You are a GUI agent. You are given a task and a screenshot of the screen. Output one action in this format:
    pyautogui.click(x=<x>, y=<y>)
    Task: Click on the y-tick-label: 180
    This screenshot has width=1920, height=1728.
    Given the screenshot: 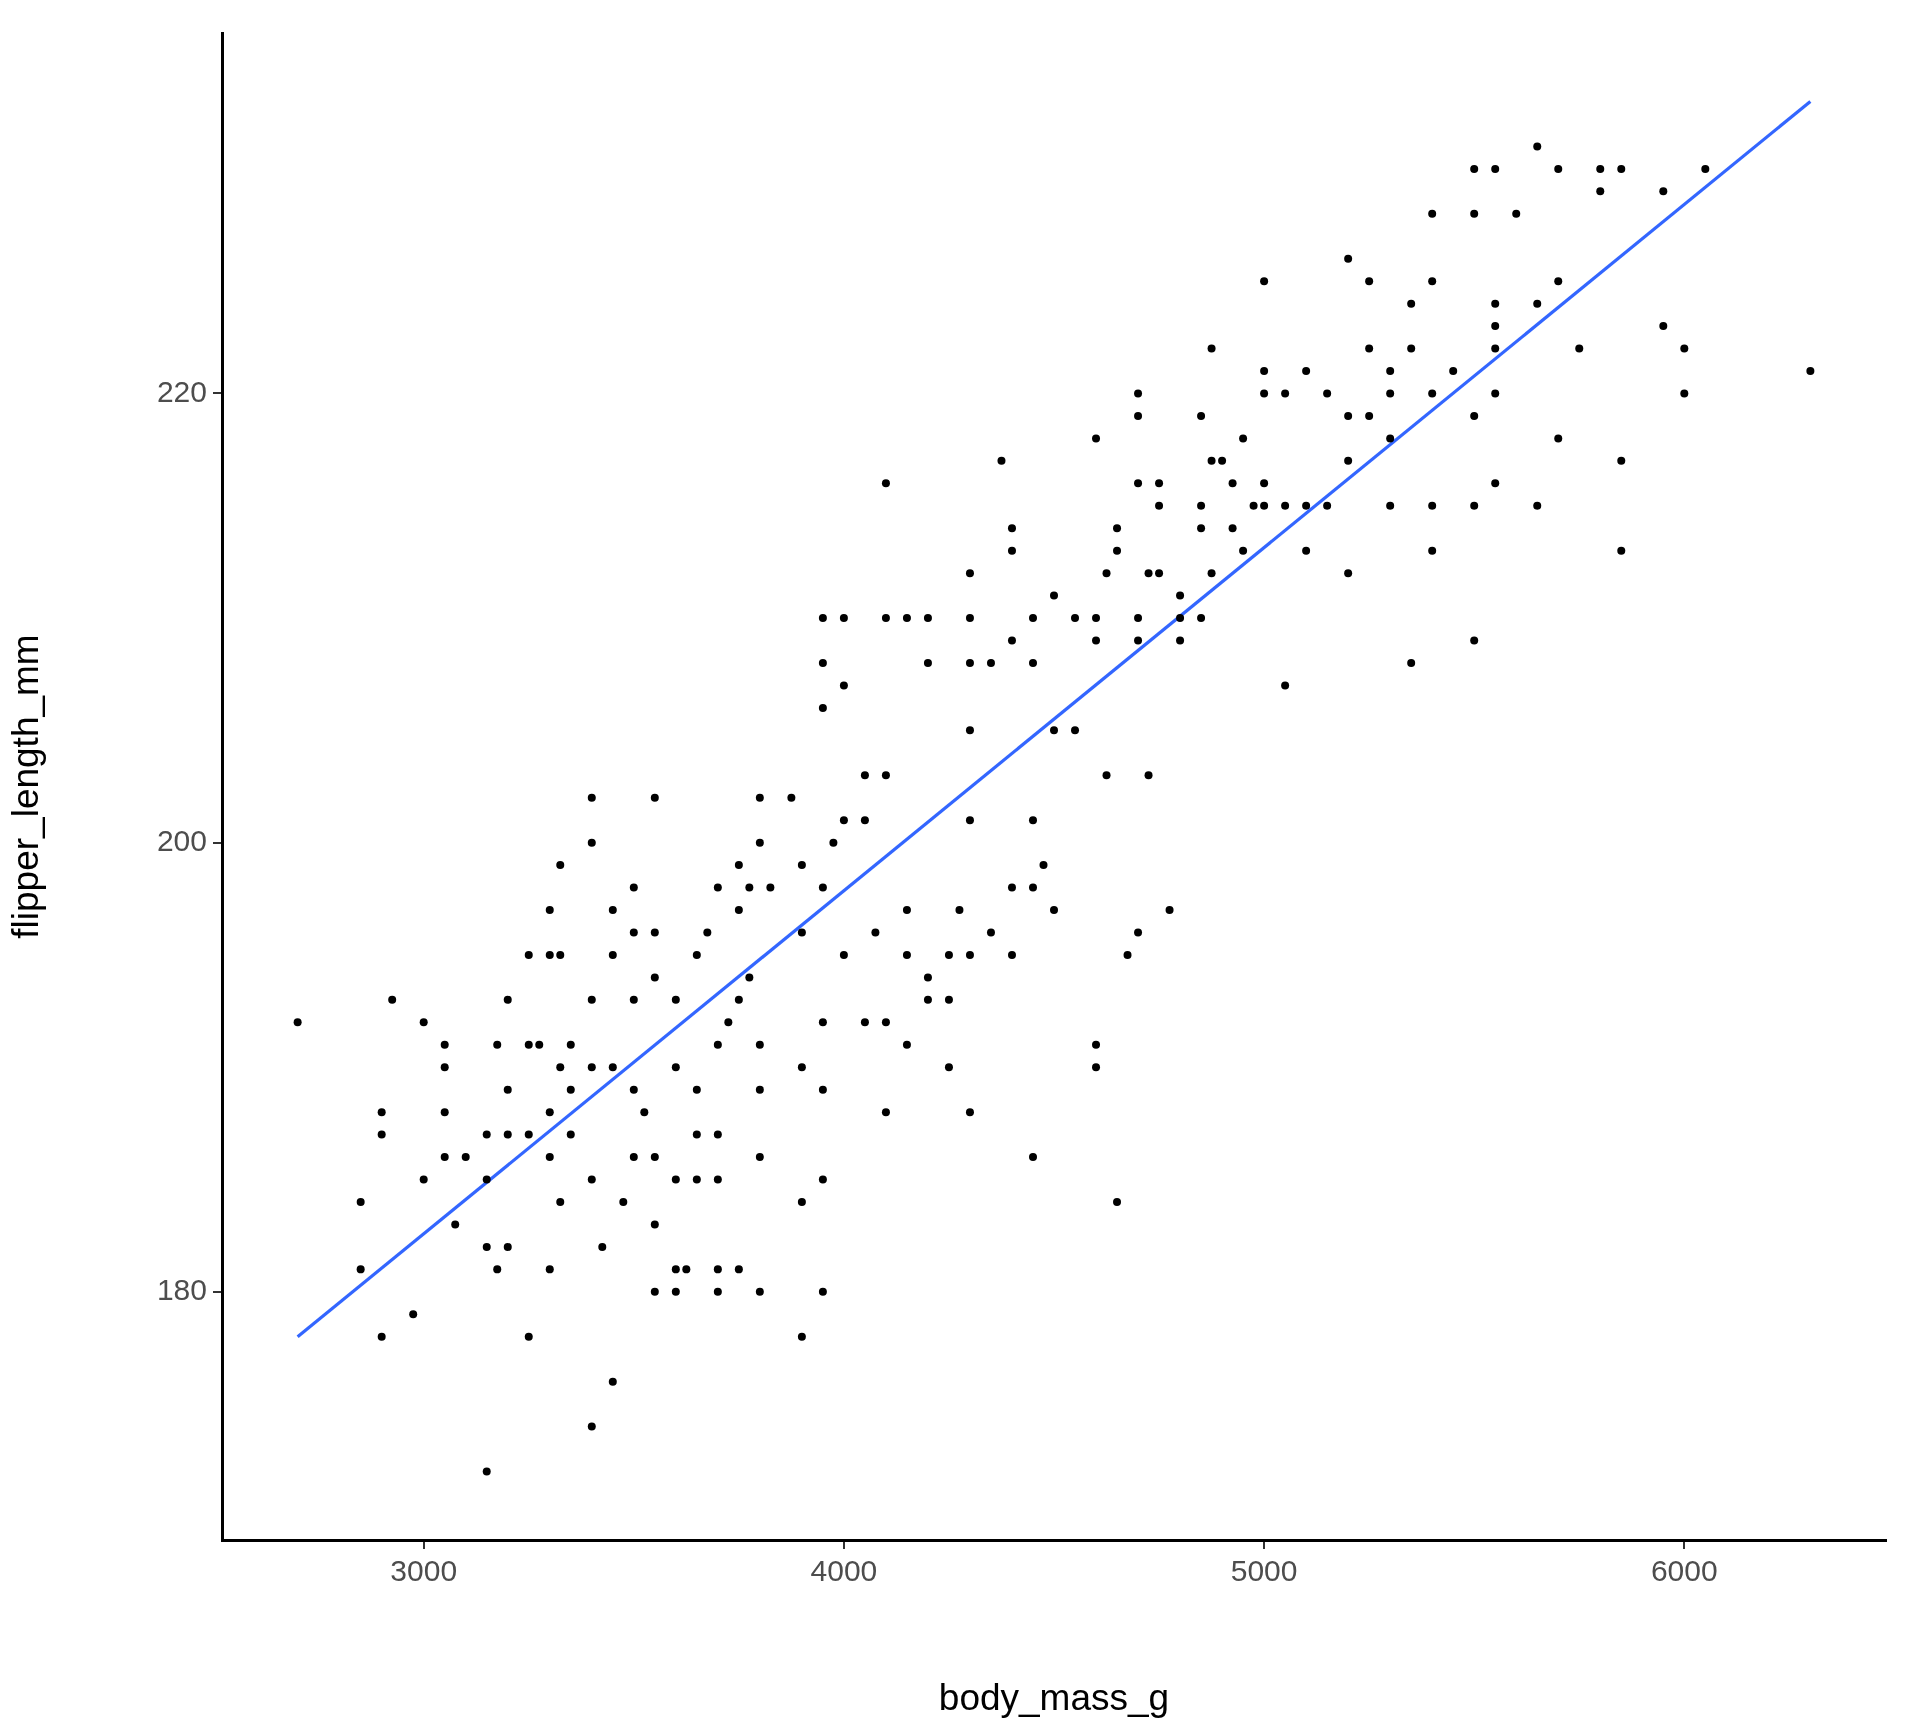 What is the action you would take?
    pyautogui.click(x=181, y=1290)
    